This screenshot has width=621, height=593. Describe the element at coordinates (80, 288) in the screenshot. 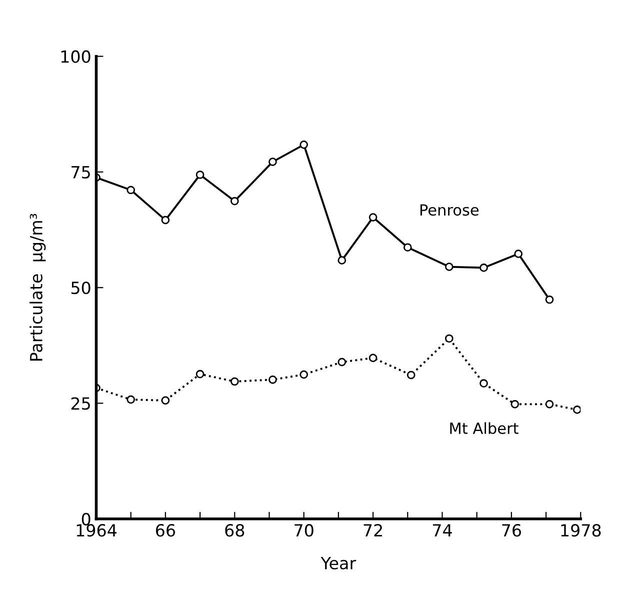

I see `y-tick-label: 50` at that location.